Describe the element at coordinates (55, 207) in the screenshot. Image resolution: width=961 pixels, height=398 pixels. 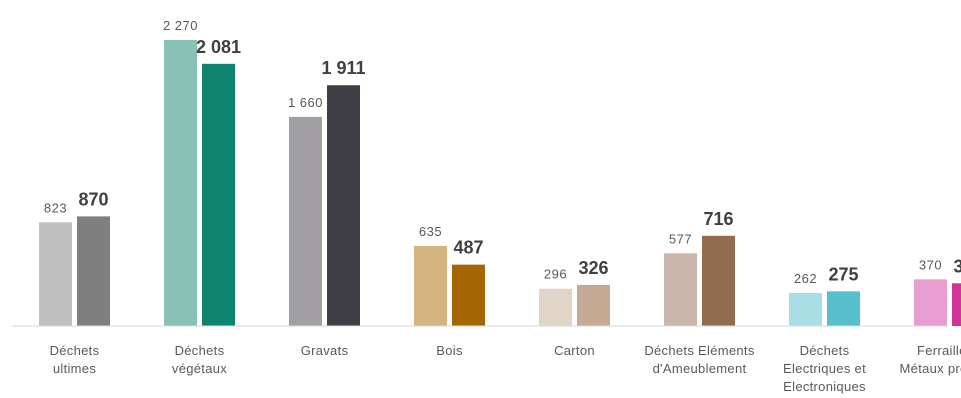
I see `data-label-series1-0: 823` at that location.